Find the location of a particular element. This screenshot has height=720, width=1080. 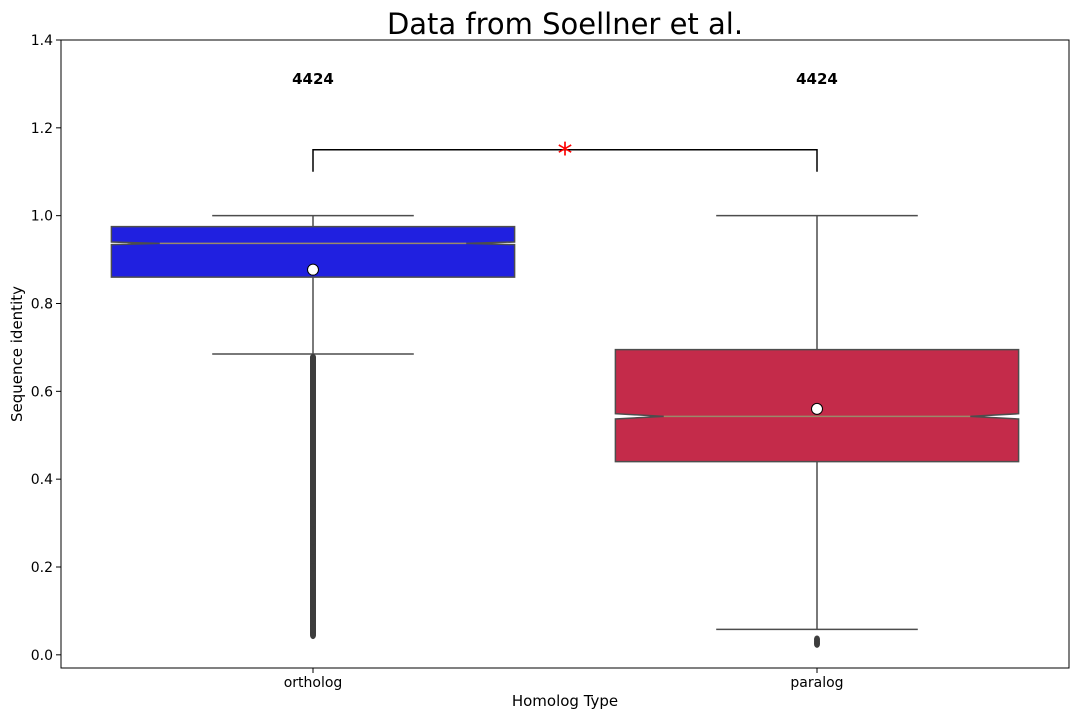

significance-star: * is located at coordinates (565, 154).